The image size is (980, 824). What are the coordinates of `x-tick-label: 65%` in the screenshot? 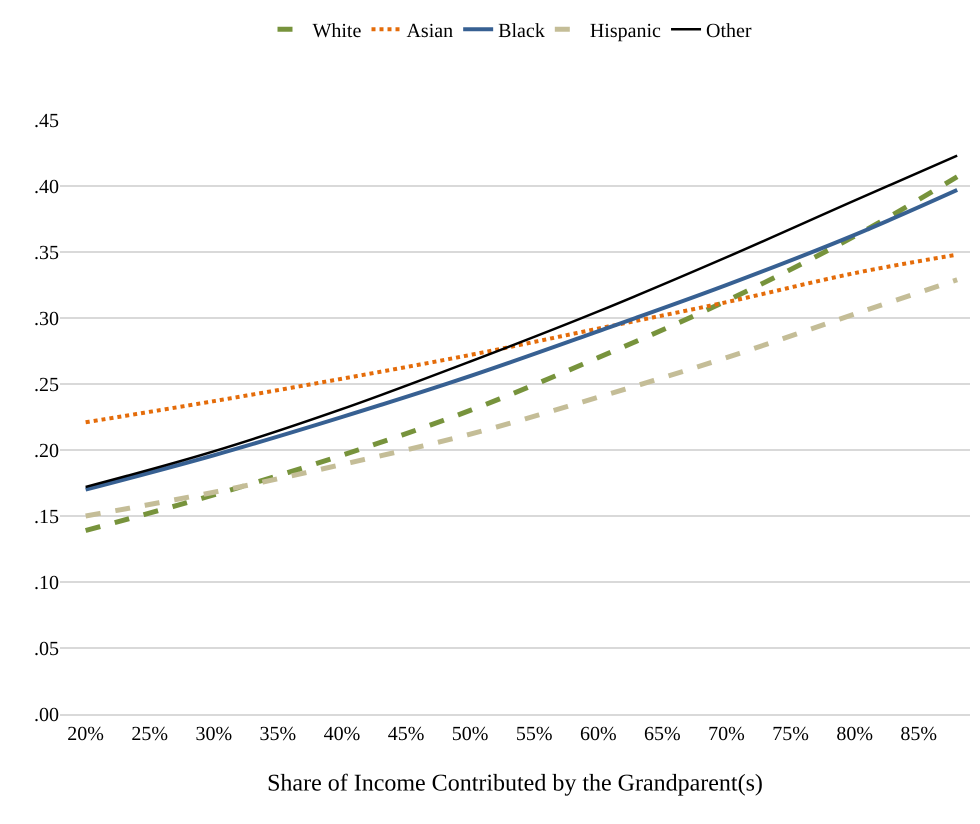 It's located at (662, 733).